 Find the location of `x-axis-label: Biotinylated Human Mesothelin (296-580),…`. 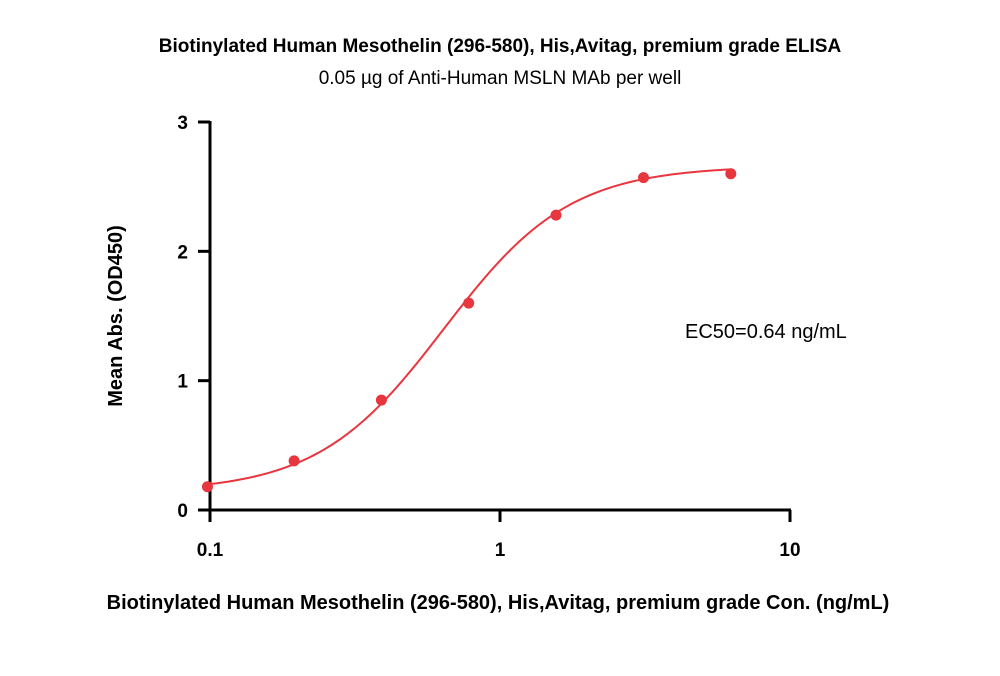

x-axis-label: Biotinylated Human Mesothelin (296-580),… is located at coordinates (498, 603).